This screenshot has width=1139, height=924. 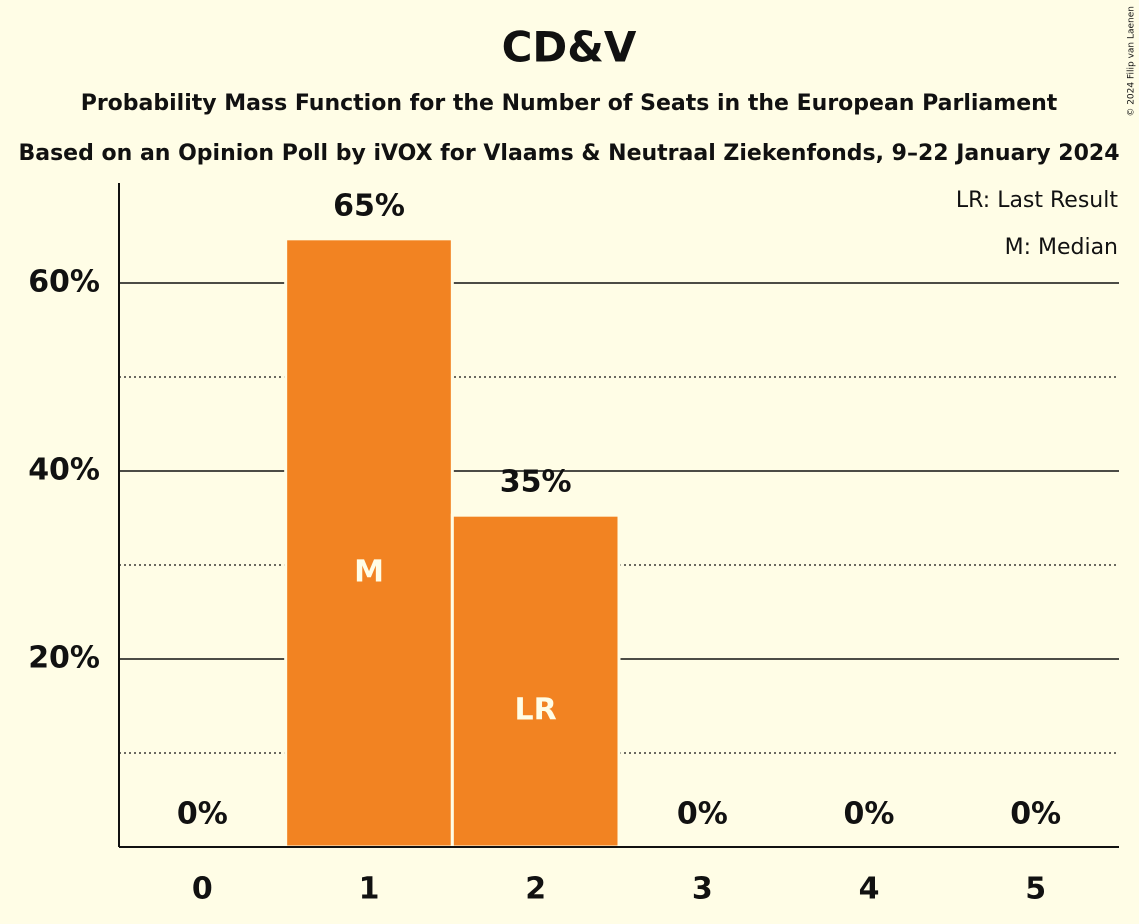 I want to click on legend-entry: M: Median, so click(x=1061, y=247).